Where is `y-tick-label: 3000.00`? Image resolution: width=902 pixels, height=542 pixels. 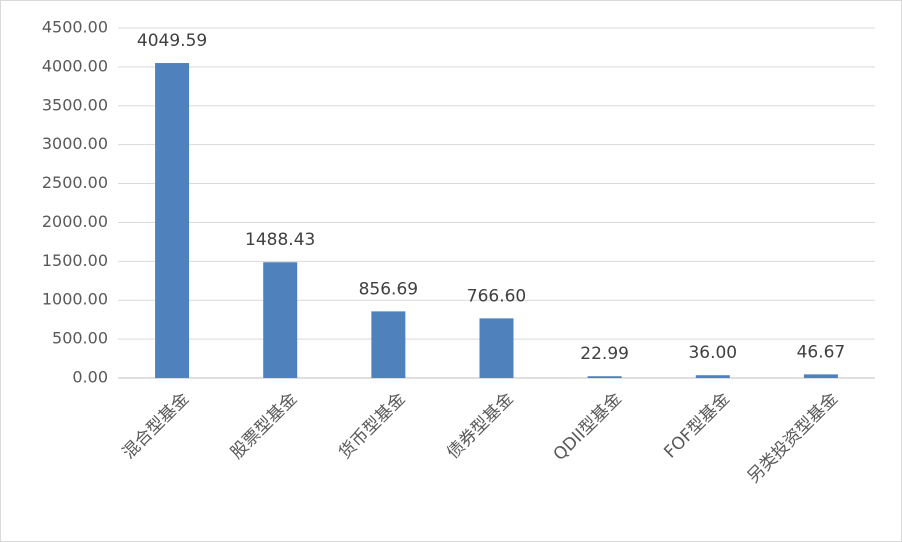 y-tick-label: 3000.00 is located at coordinates (75, 143).